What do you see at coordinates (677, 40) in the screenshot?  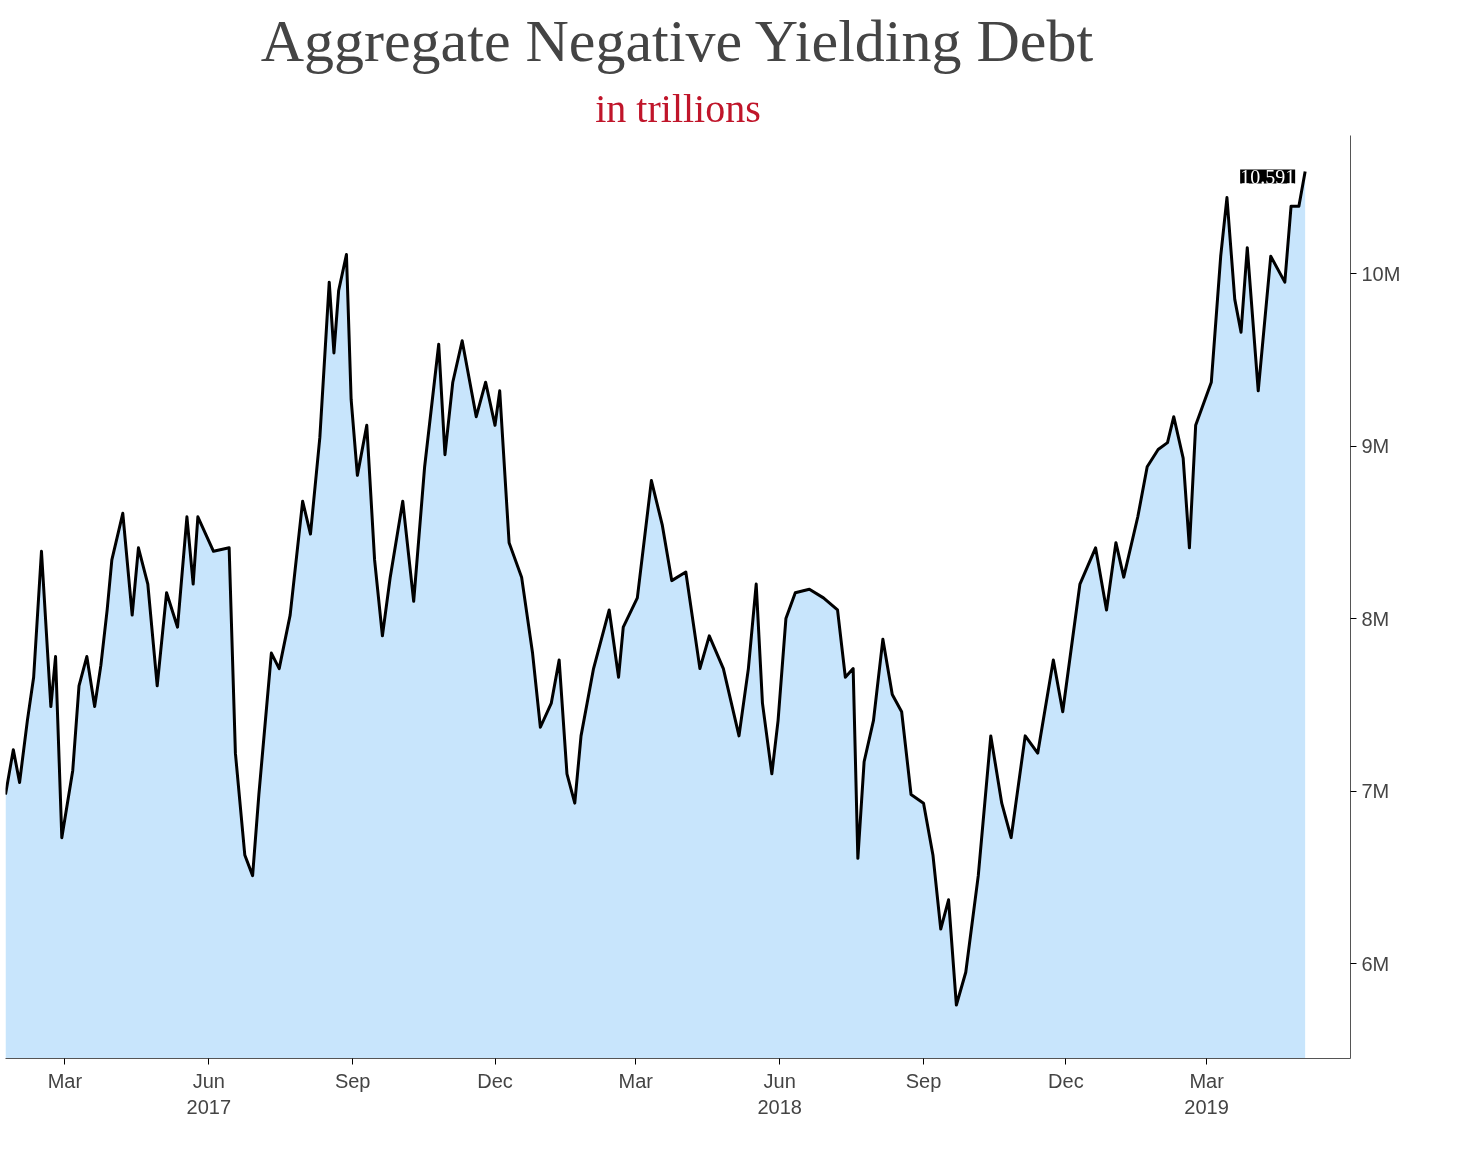 I see `chart-title: Aggregate Negative Yielding Debt` at bounding box center [677, 40].